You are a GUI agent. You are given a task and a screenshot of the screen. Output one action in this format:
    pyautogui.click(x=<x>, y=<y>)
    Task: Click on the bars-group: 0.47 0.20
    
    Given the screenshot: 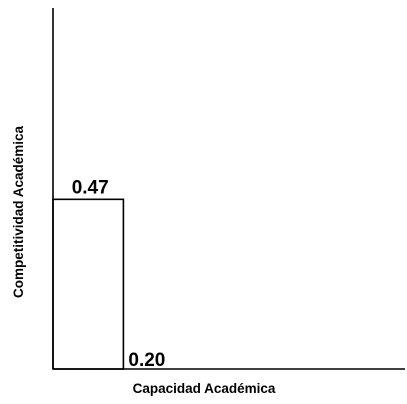 What is the action you would take?
    pyautogui.click(x=108, y=274)
    